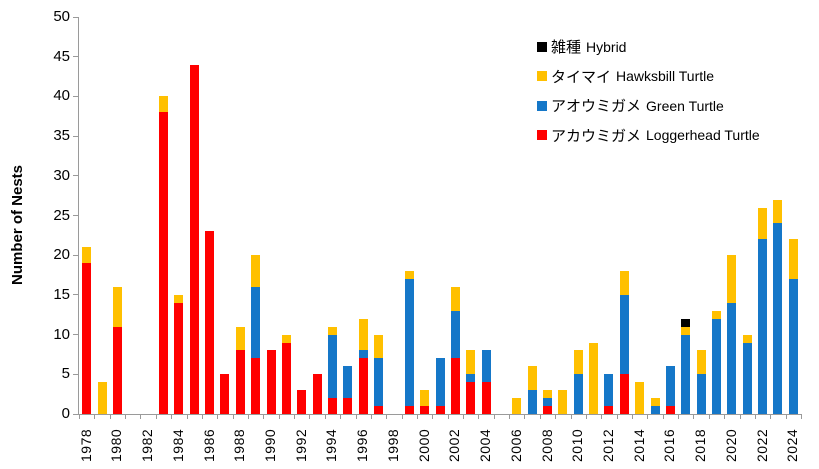  I want to click on bar-2007-hawksbill-turtle, so click(532, 378).